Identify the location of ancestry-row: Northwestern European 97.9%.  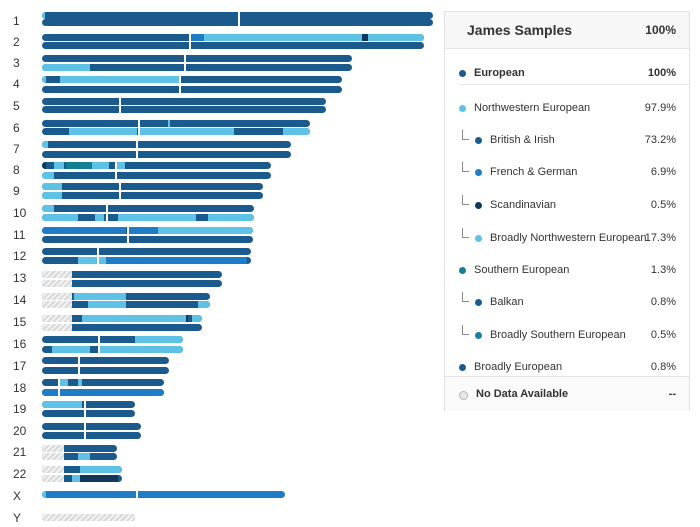
(567, 110).